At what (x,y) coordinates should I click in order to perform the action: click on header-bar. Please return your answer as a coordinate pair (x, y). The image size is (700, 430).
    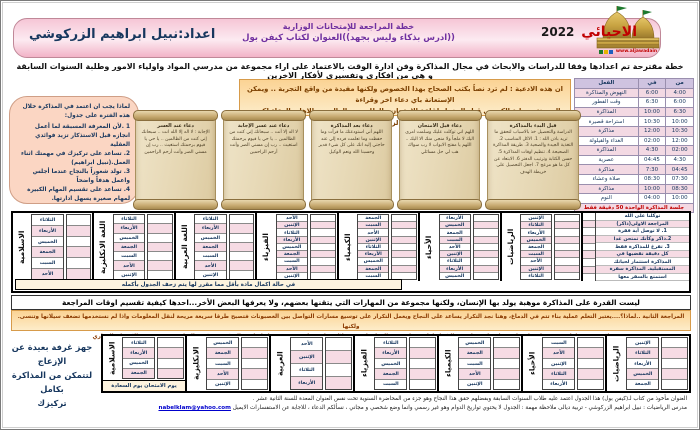
    Looking at the image, I should click on (337, 38).